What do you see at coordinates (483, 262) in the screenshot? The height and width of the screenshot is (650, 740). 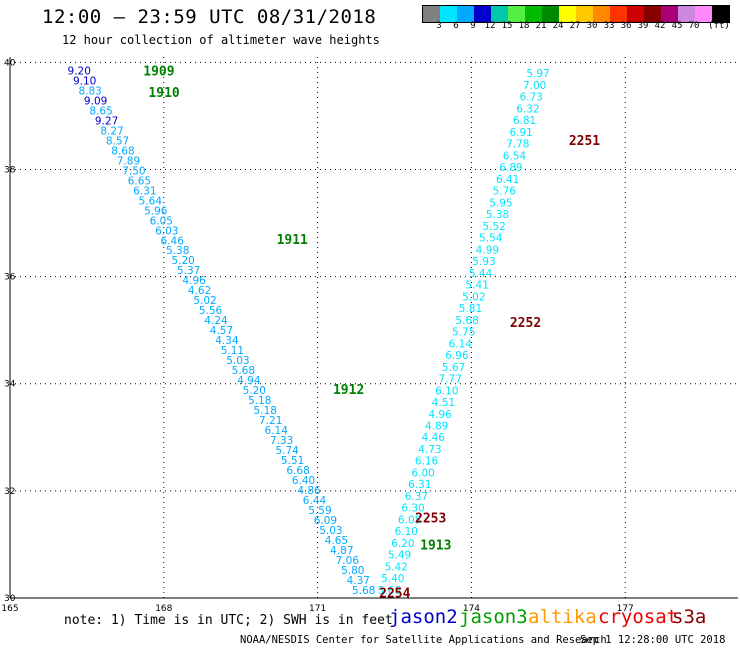 I see `wave-height-value: 5.93` at bounding box center [483, 262].